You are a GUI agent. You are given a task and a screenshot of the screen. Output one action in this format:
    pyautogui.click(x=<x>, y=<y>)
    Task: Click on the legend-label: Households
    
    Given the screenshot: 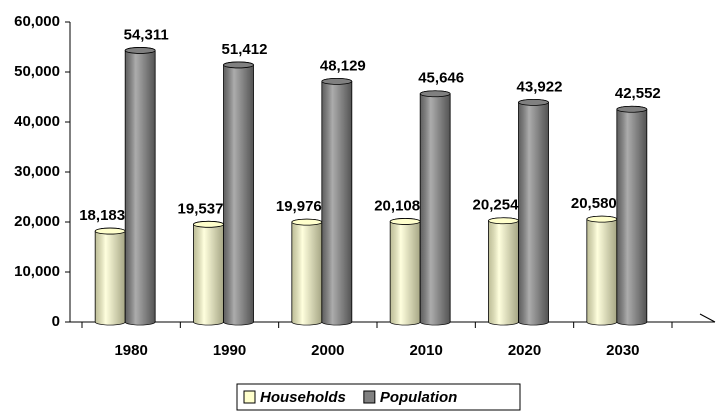 What is the action you would take?
    pyautogui.click(x=303, y=397)
    